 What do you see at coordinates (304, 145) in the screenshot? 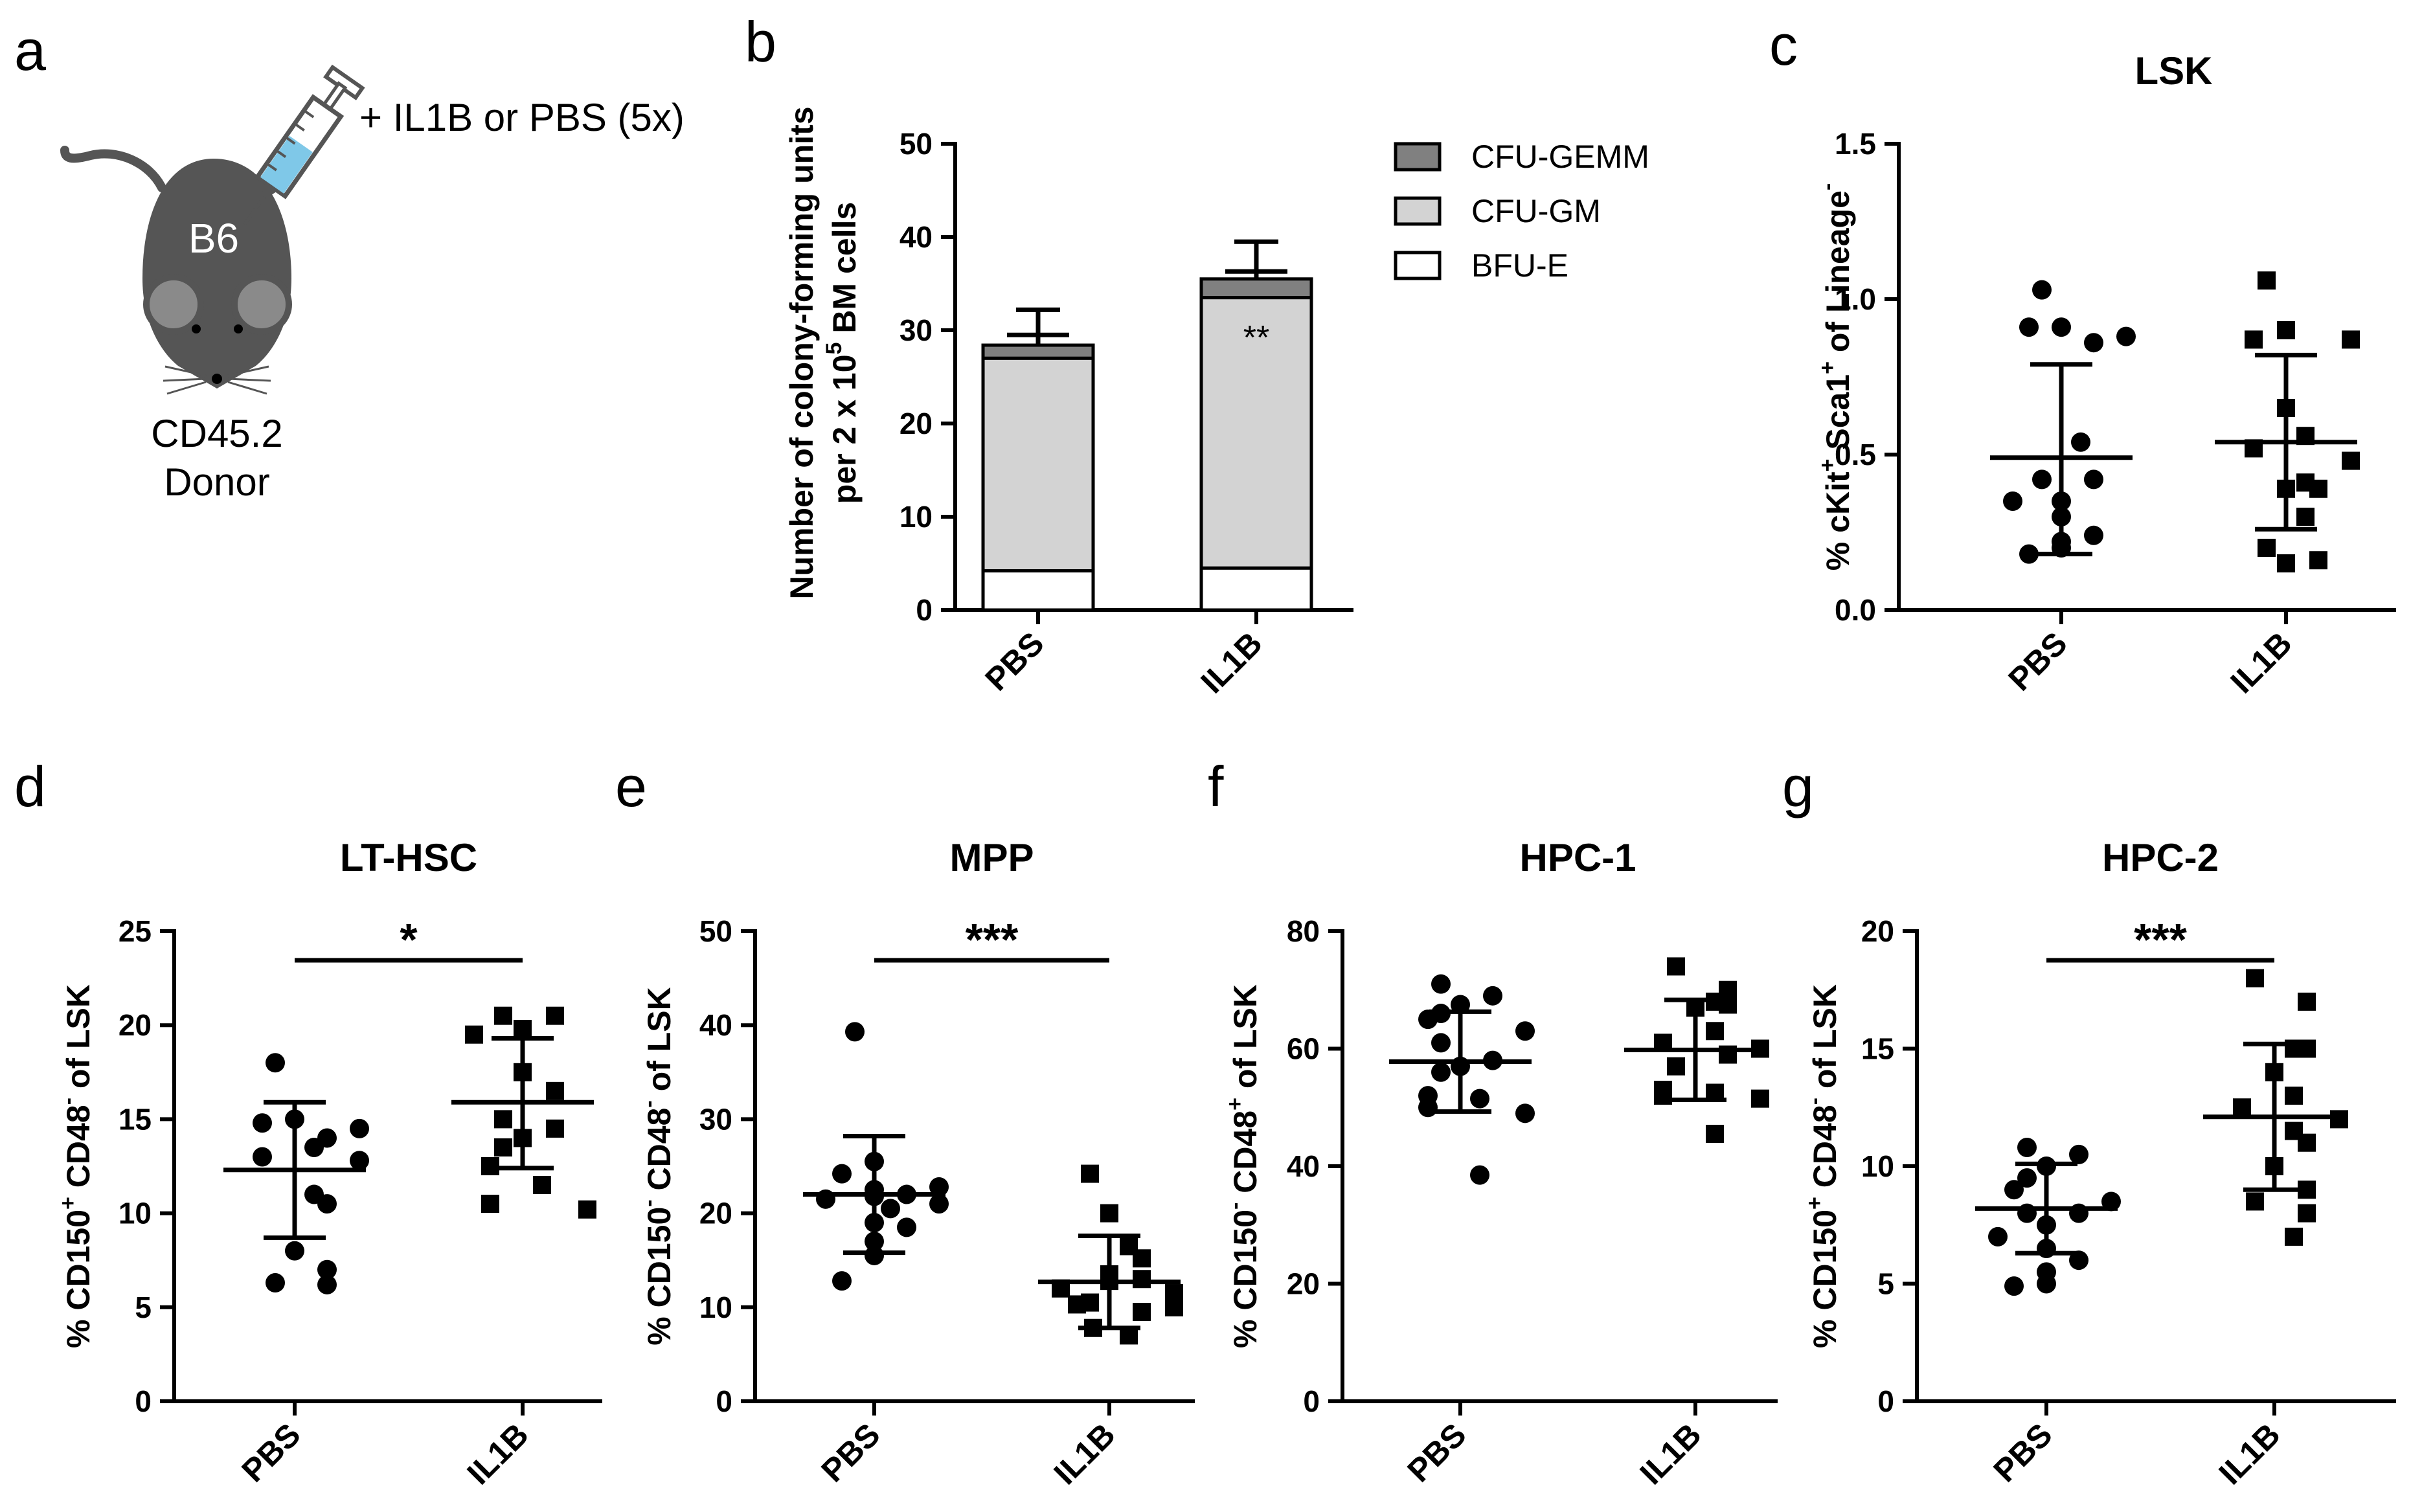
I see `syringe-icon` at bounding box center [304, 145].